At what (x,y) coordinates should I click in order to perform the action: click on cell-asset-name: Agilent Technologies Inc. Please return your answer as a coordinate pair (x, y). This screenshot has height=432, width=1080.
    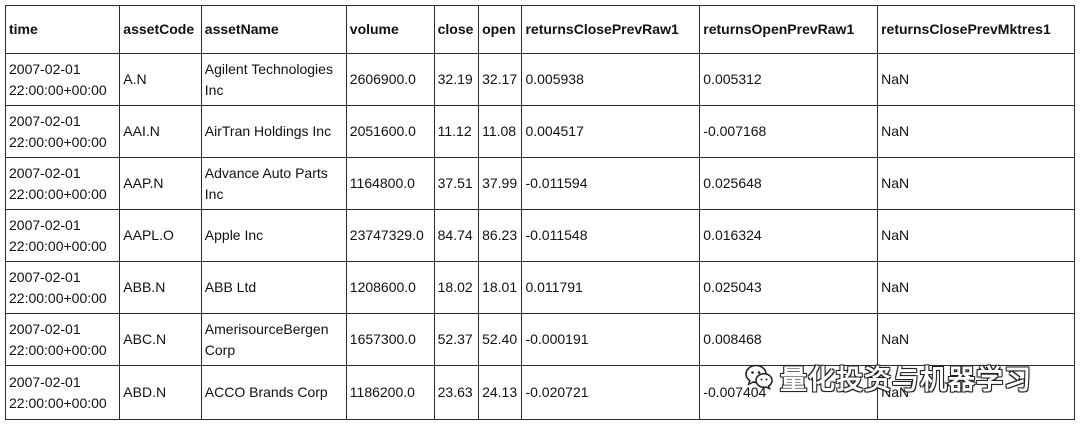
    Looking at the image, I should click on (273, 79).